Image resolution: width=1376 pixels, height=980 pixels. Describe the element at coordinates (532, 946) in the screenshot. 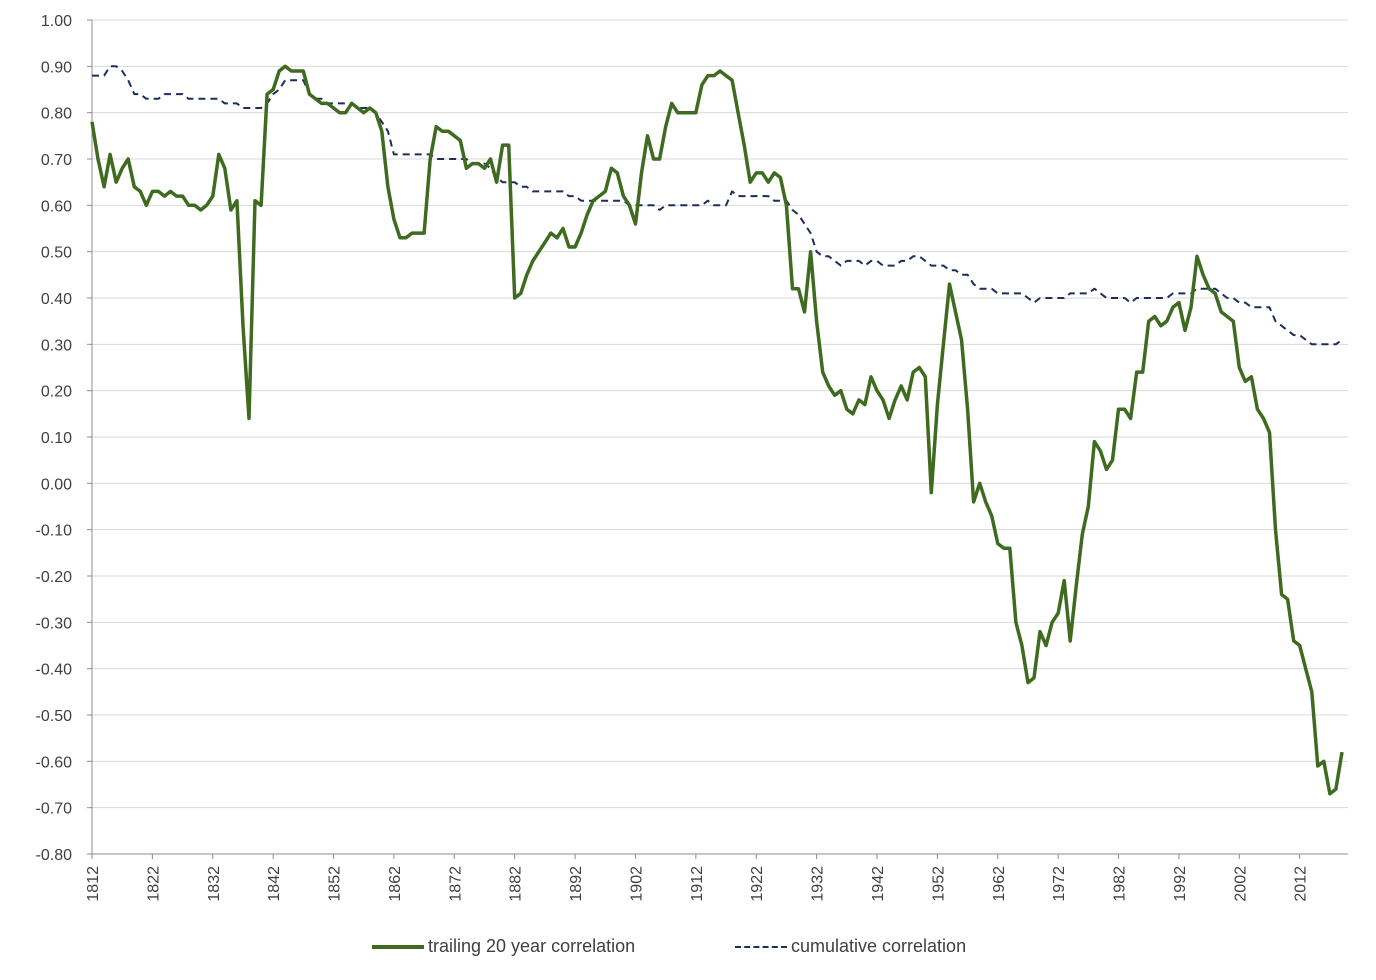

I see `legend-label-trailing: trailing 20 year correlation` at that location.